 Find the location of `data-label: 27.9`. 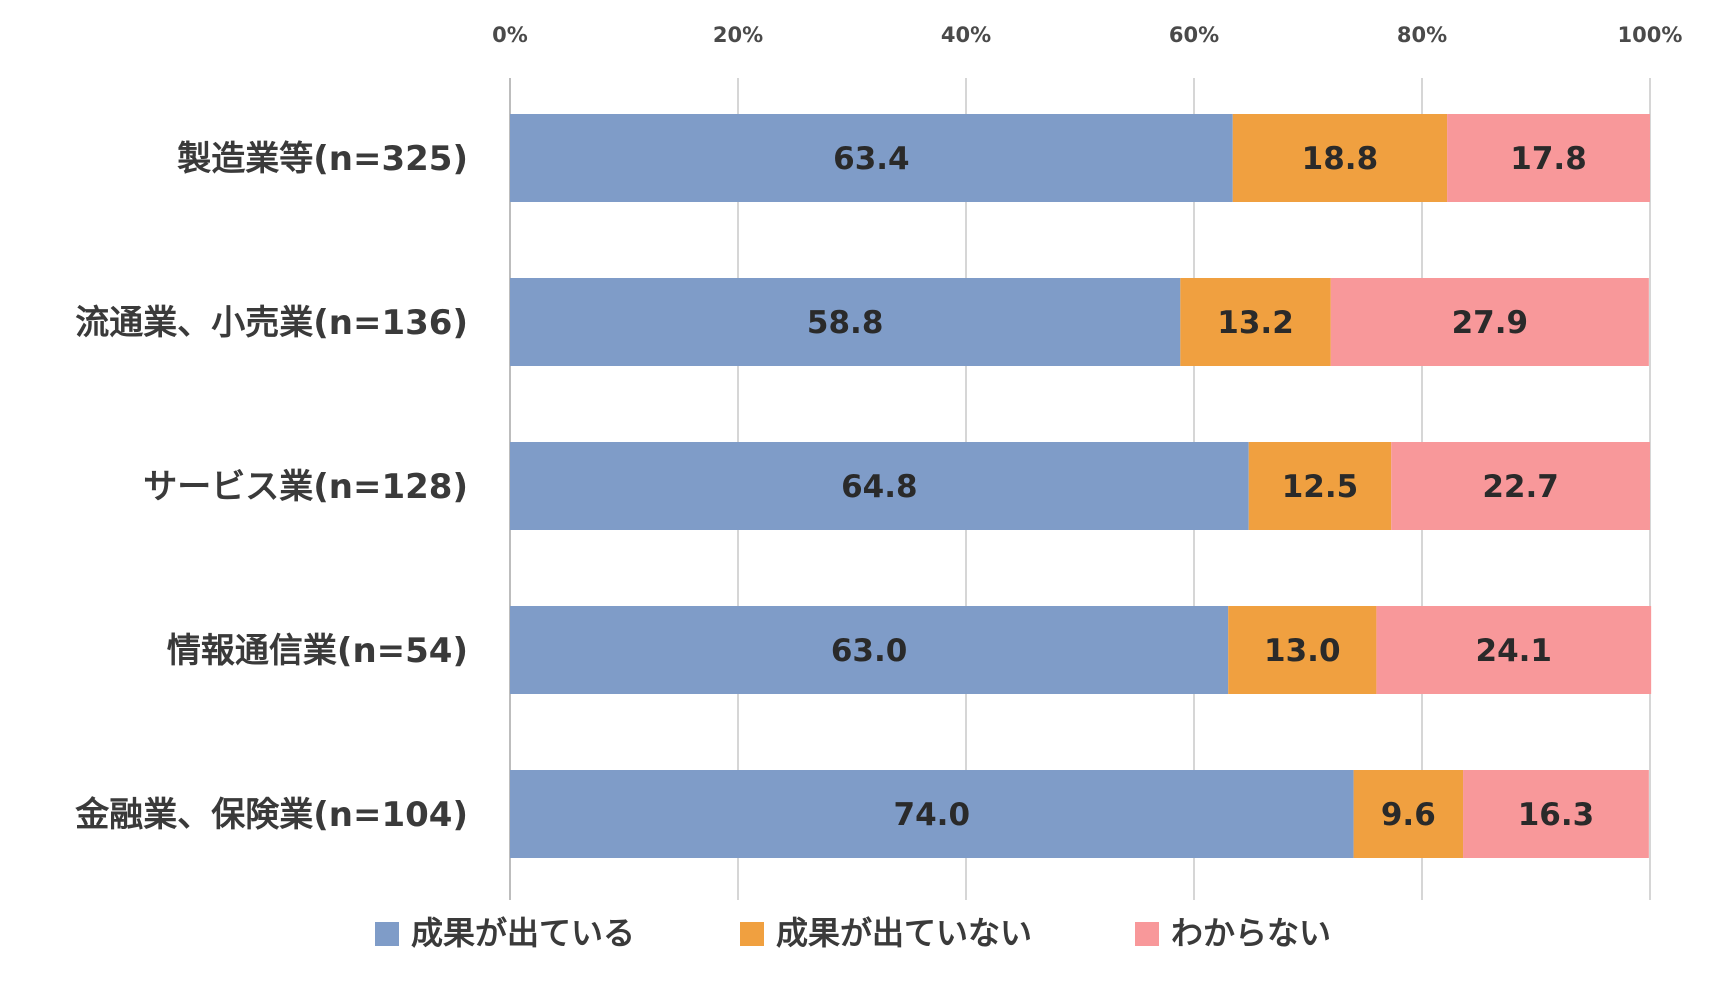

data-label: 27.9 is located at coordinates (1490, 323).